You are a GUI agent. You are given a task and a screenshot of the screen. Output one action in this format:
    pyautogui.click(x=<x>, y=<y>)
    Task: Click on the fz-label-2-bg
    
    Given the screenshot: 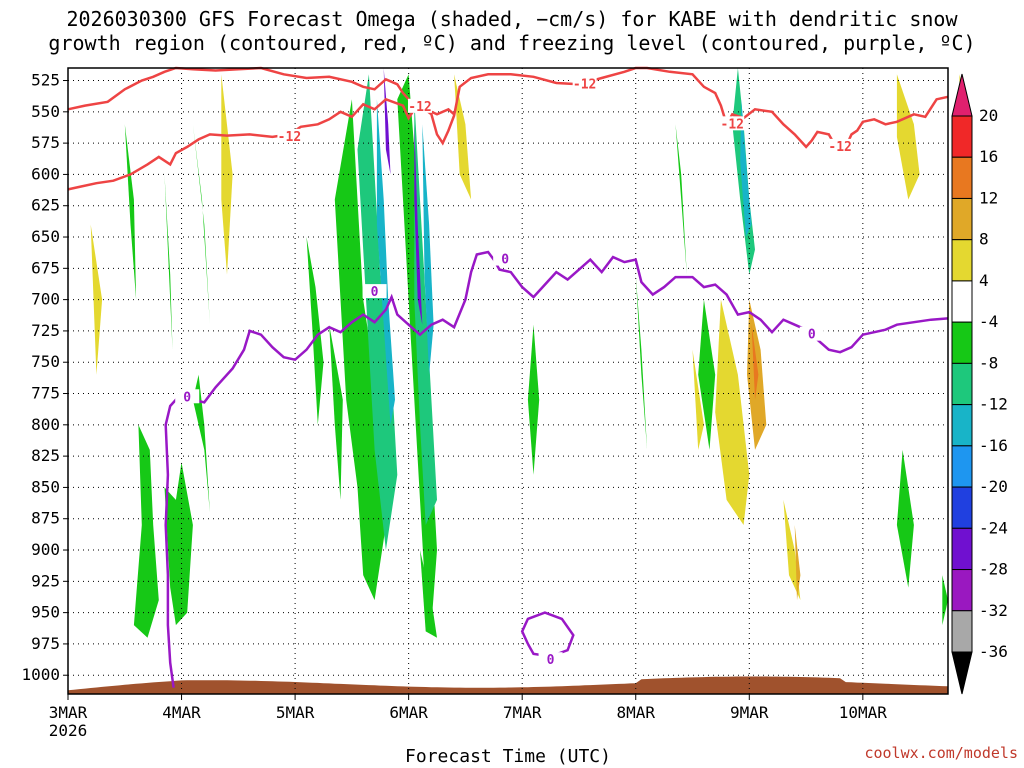 What is the action you would take?
    pyautogui.click(x=374, y=291)
    